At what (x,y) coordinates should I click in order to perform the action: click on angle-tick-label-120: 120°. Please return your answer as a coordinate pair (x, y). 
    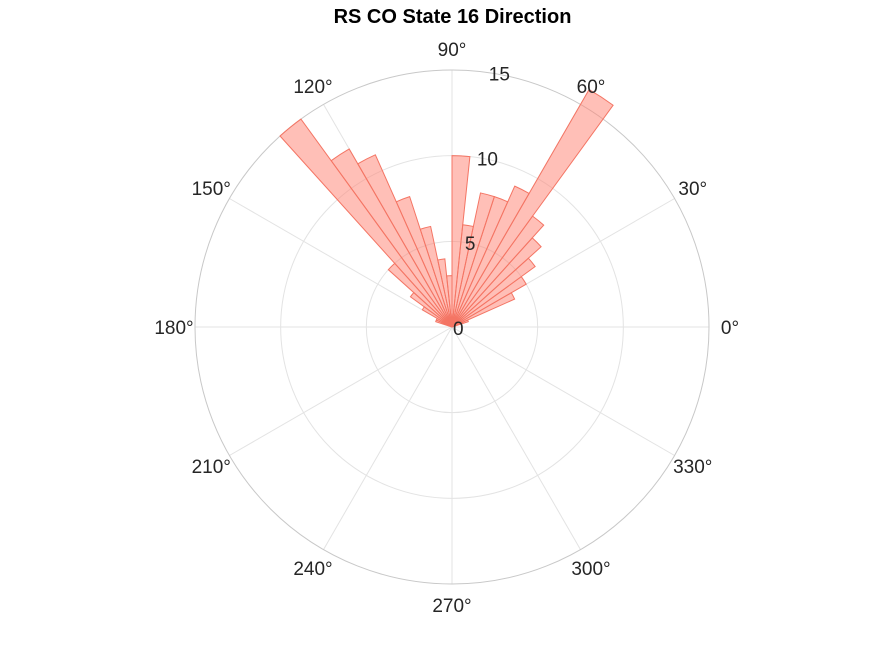
    Looking at the image, I should click on (312, 87).